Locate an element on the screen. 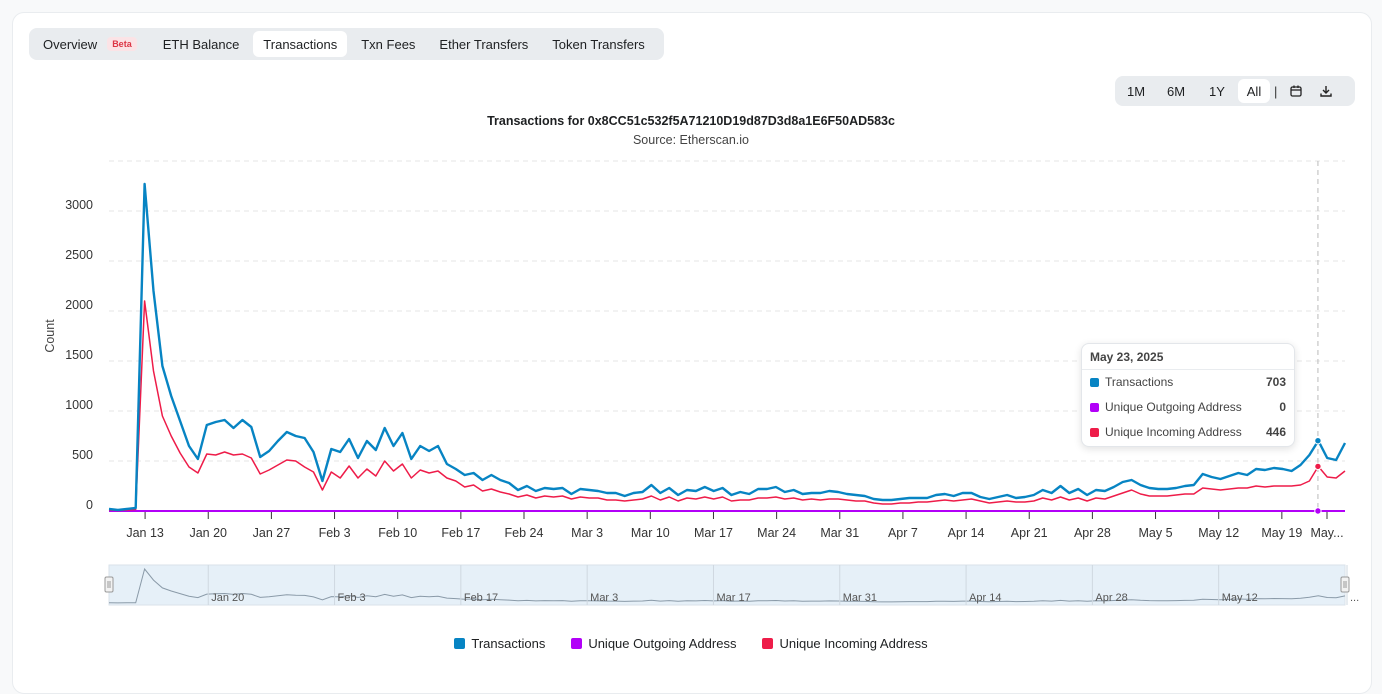 The image size is (1382, 694). legend-item-incoming: Unique Incoming Address is located at coordinates (845, 643).